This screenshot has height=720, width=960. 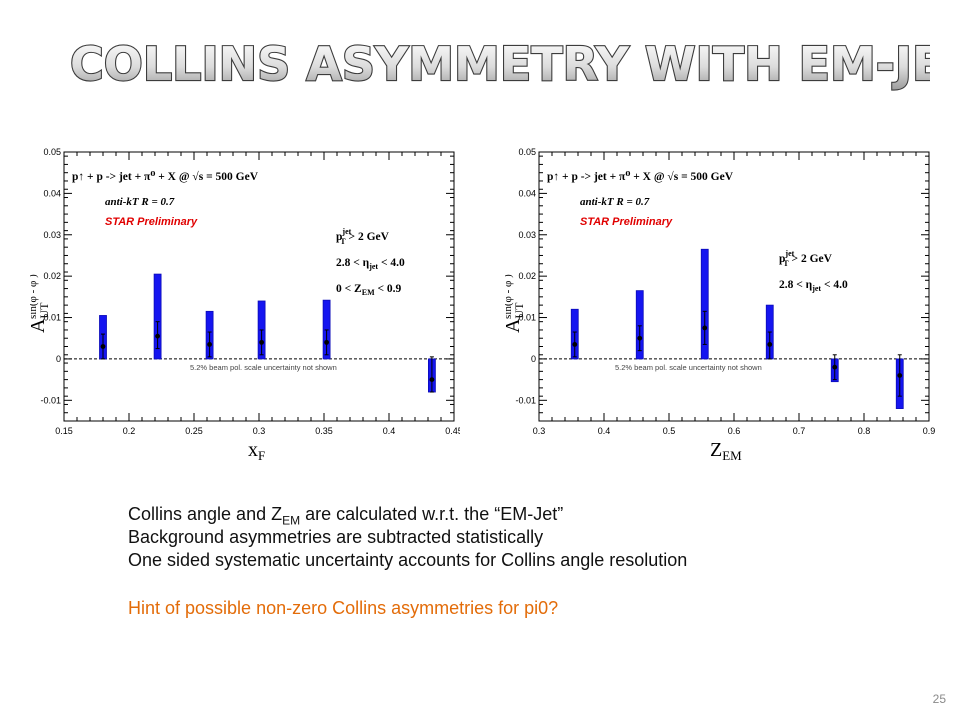 I want to click on x-tick-label: 0.6, so click(x=734, y=431).